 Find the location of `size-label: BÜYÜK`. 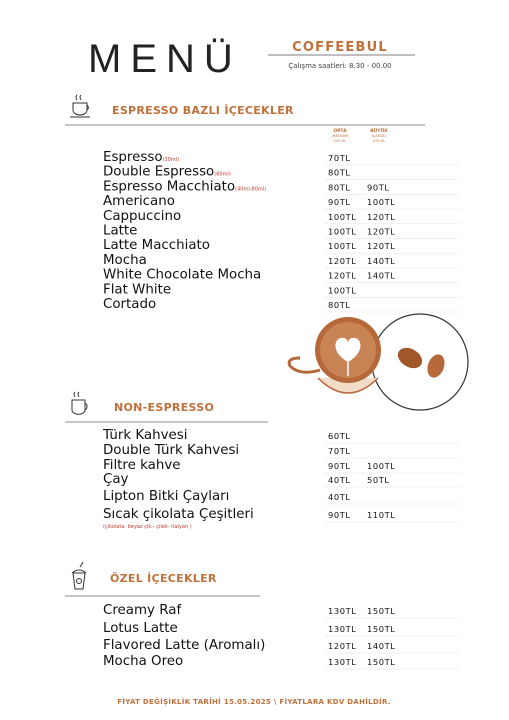

size-label: BÜYÜK is located at coordinates (379, 130).